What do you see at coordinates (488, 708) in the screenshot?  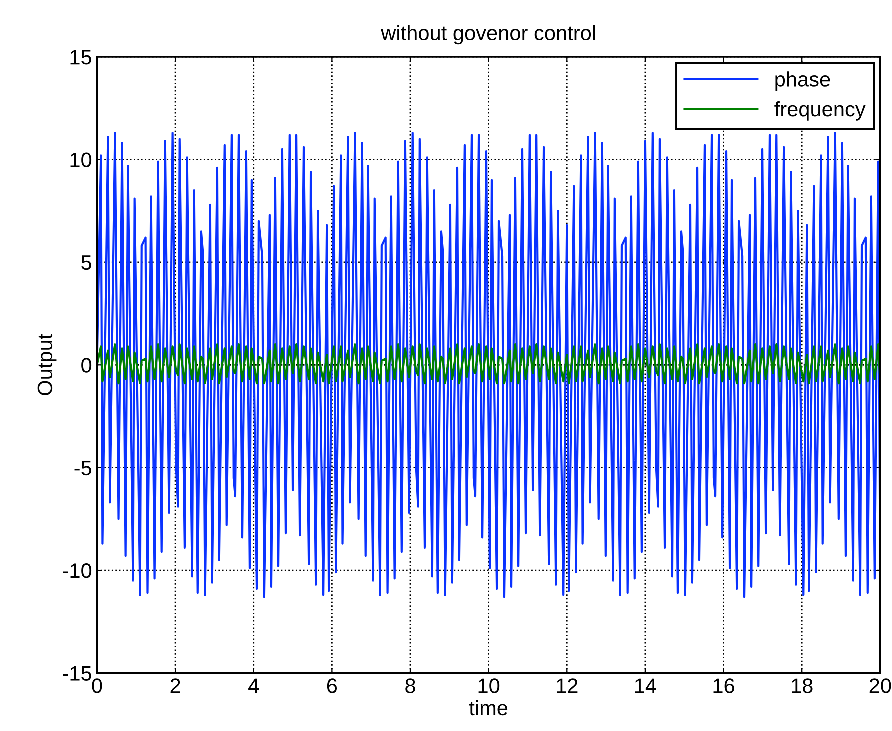 I see `x-axis-title: time` at bounding box center [488, 708].